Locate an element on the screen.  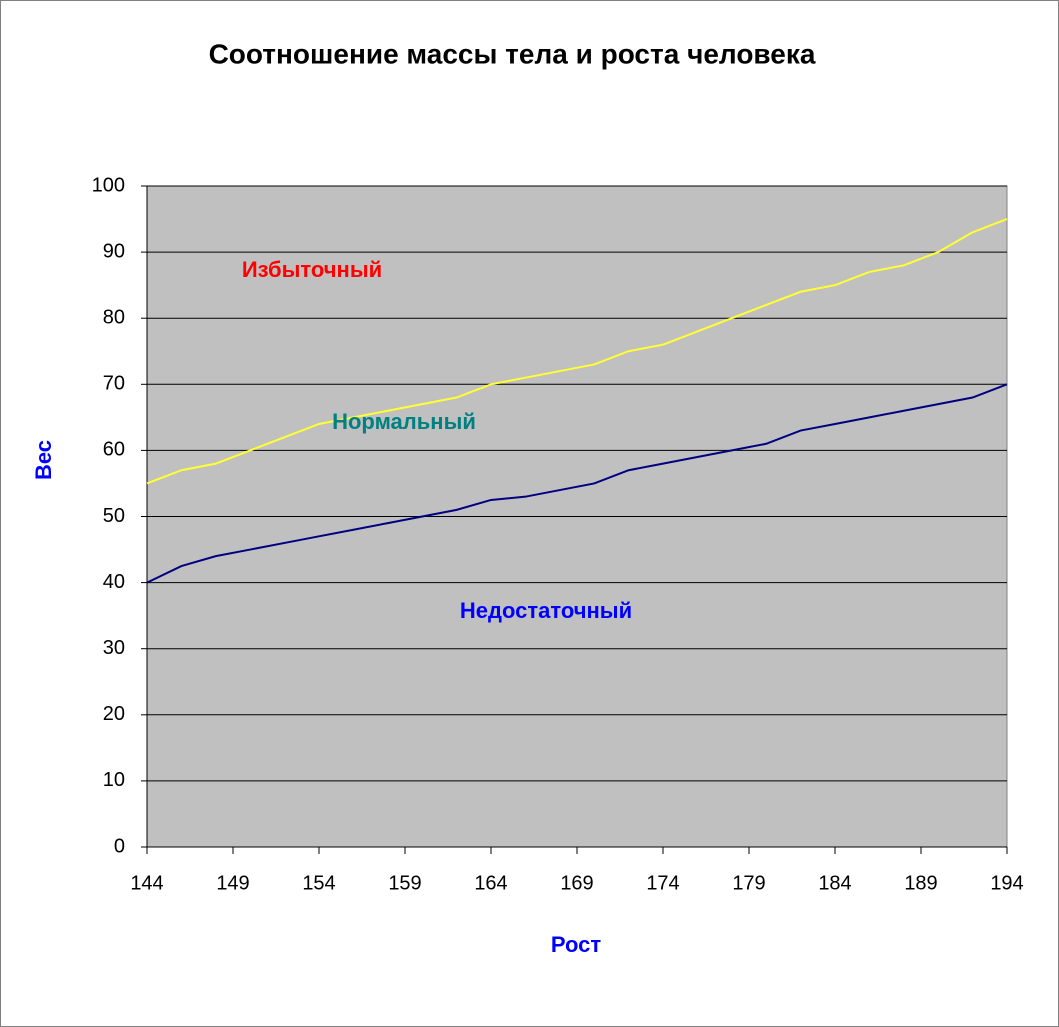
y-tick-label: 20 is located at coordinates (114, 714).